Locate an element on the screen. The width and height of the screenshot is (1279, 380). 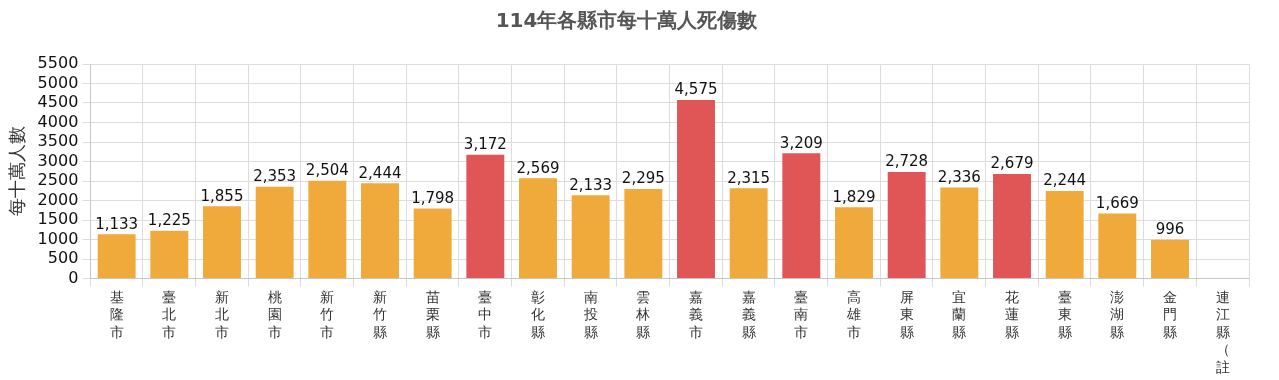
y-tick-label: 1000 is located at coordinates (58, 238).